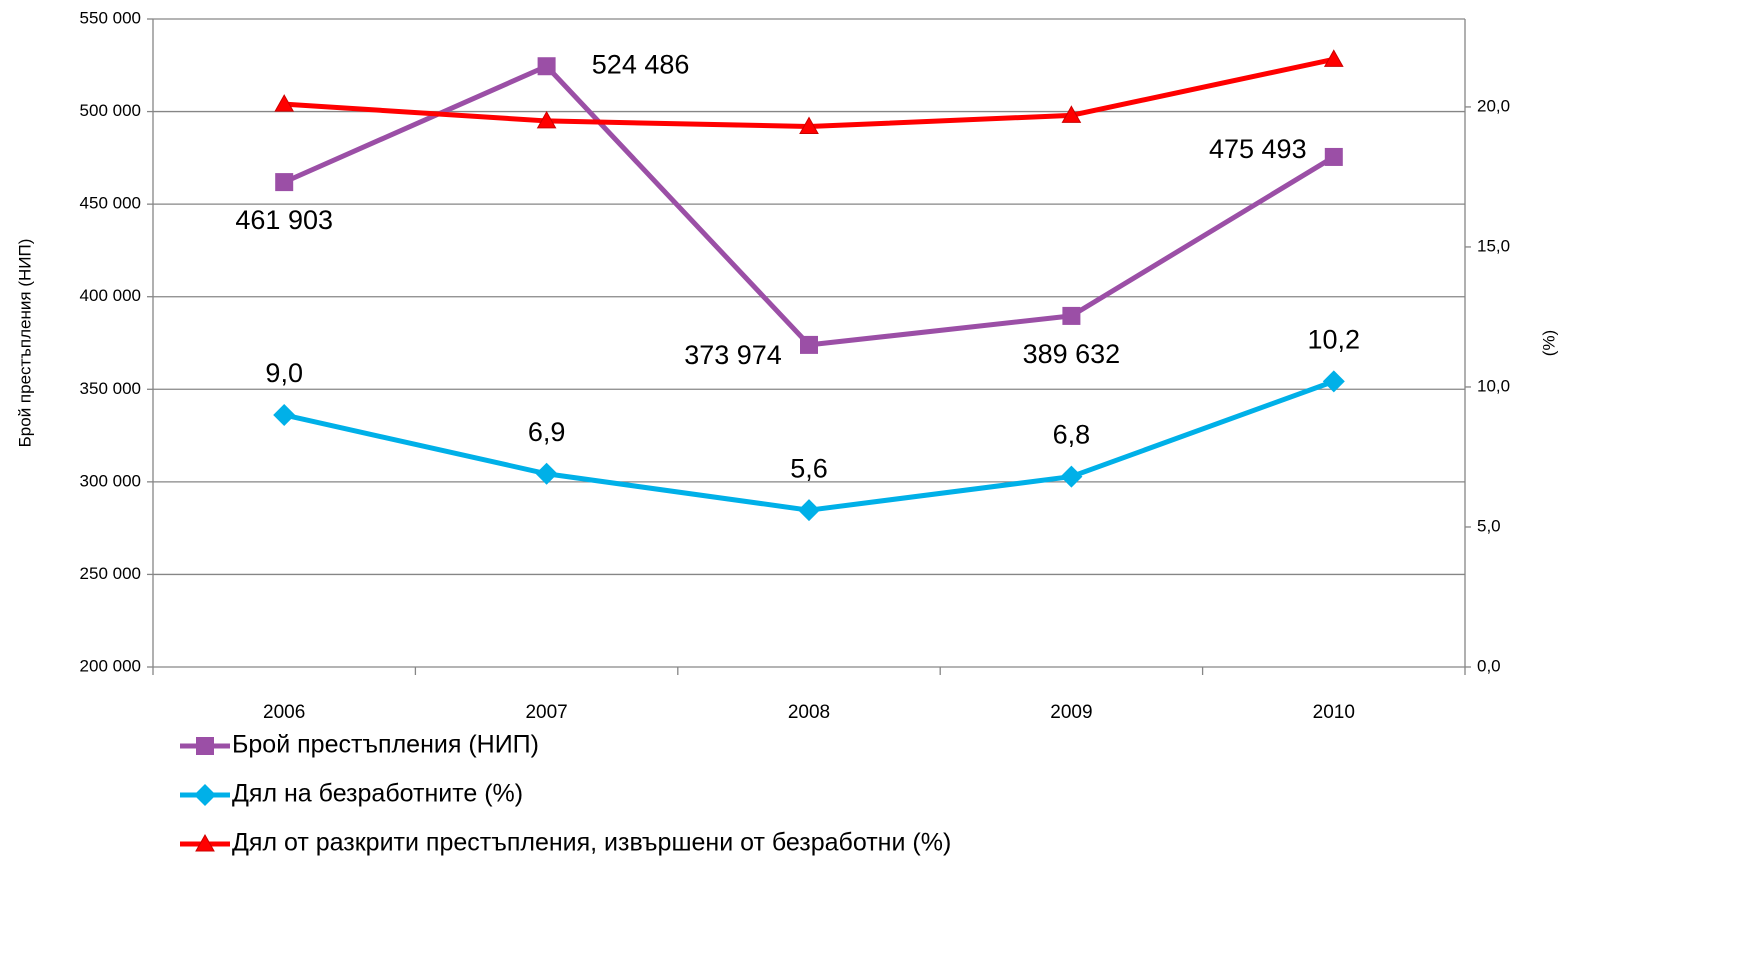 The image size is (1756, 961). I want to click on y-tick-label: 400 000, so click(110, 295).